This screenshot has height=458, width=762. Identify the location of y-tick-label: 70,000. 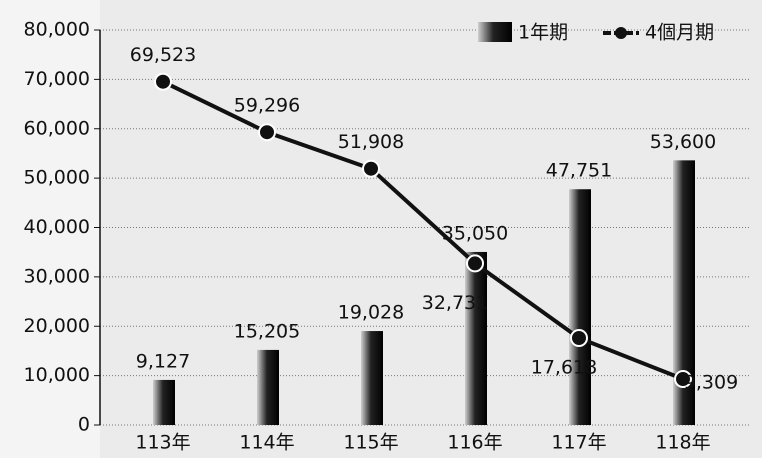
(57, 79).